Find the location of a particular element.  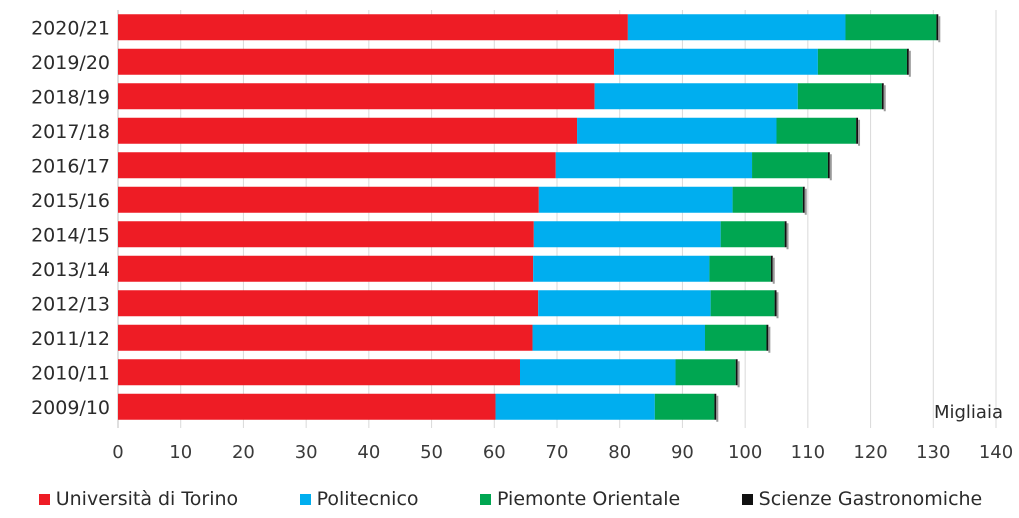

x-tick-label: 120 is located at coordinates (870, 452).